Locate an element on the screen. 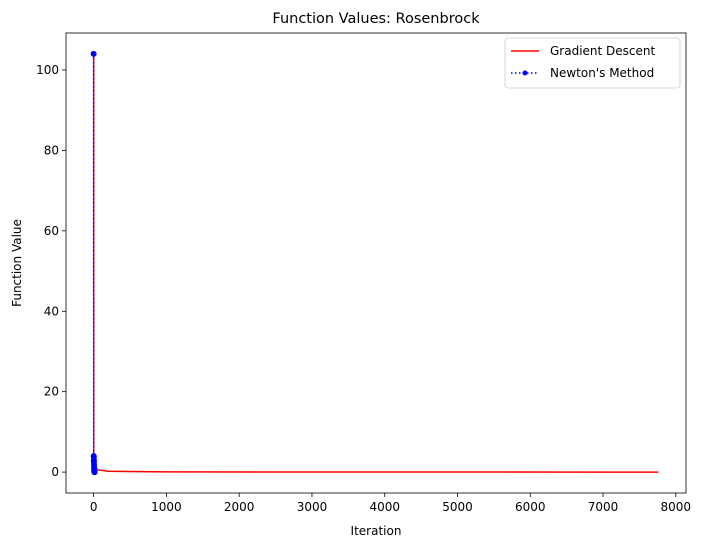  legend-marker is located at coordinates (525, 73).